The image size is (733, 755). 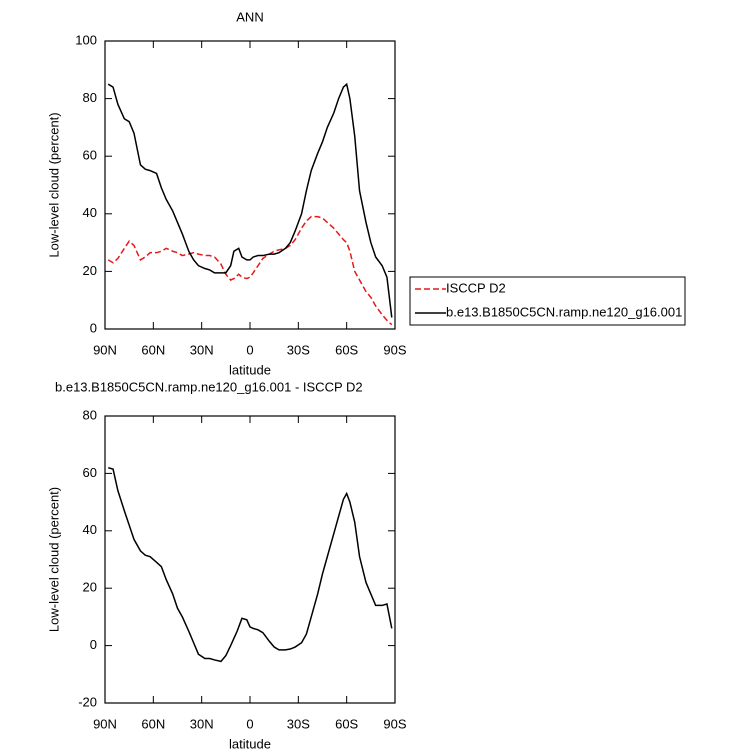 I want to click on chart-title: ANN, so click(x=249, y=16).